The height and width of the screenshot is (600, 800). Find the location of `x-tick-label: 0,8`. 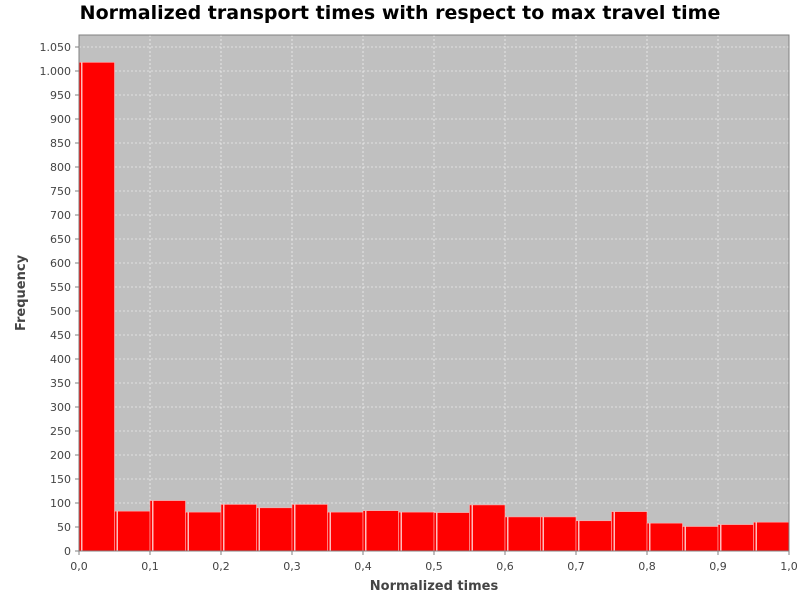

x-tick-label: 0,8 is located at coordinates (647, 566).